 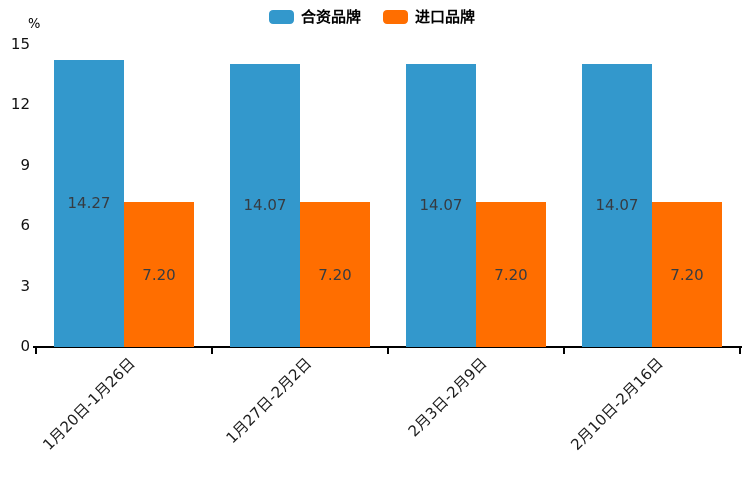 I want to click on bar-value-label: 14.27, so click(x=89, y=203).